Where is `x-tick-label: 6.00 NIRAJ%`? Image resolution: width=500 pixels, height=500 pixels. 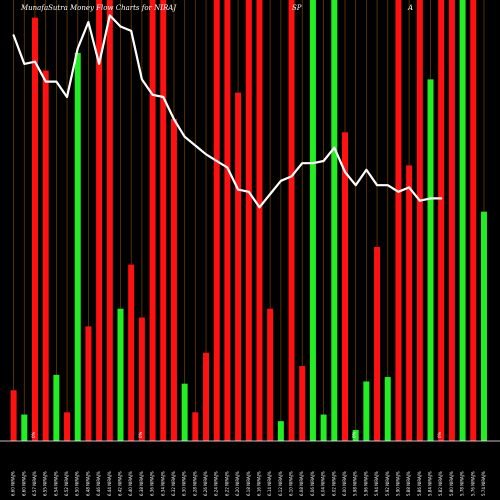
x-tick-label: 6.00 NIRAJ% is located at coordinates (344, 483).